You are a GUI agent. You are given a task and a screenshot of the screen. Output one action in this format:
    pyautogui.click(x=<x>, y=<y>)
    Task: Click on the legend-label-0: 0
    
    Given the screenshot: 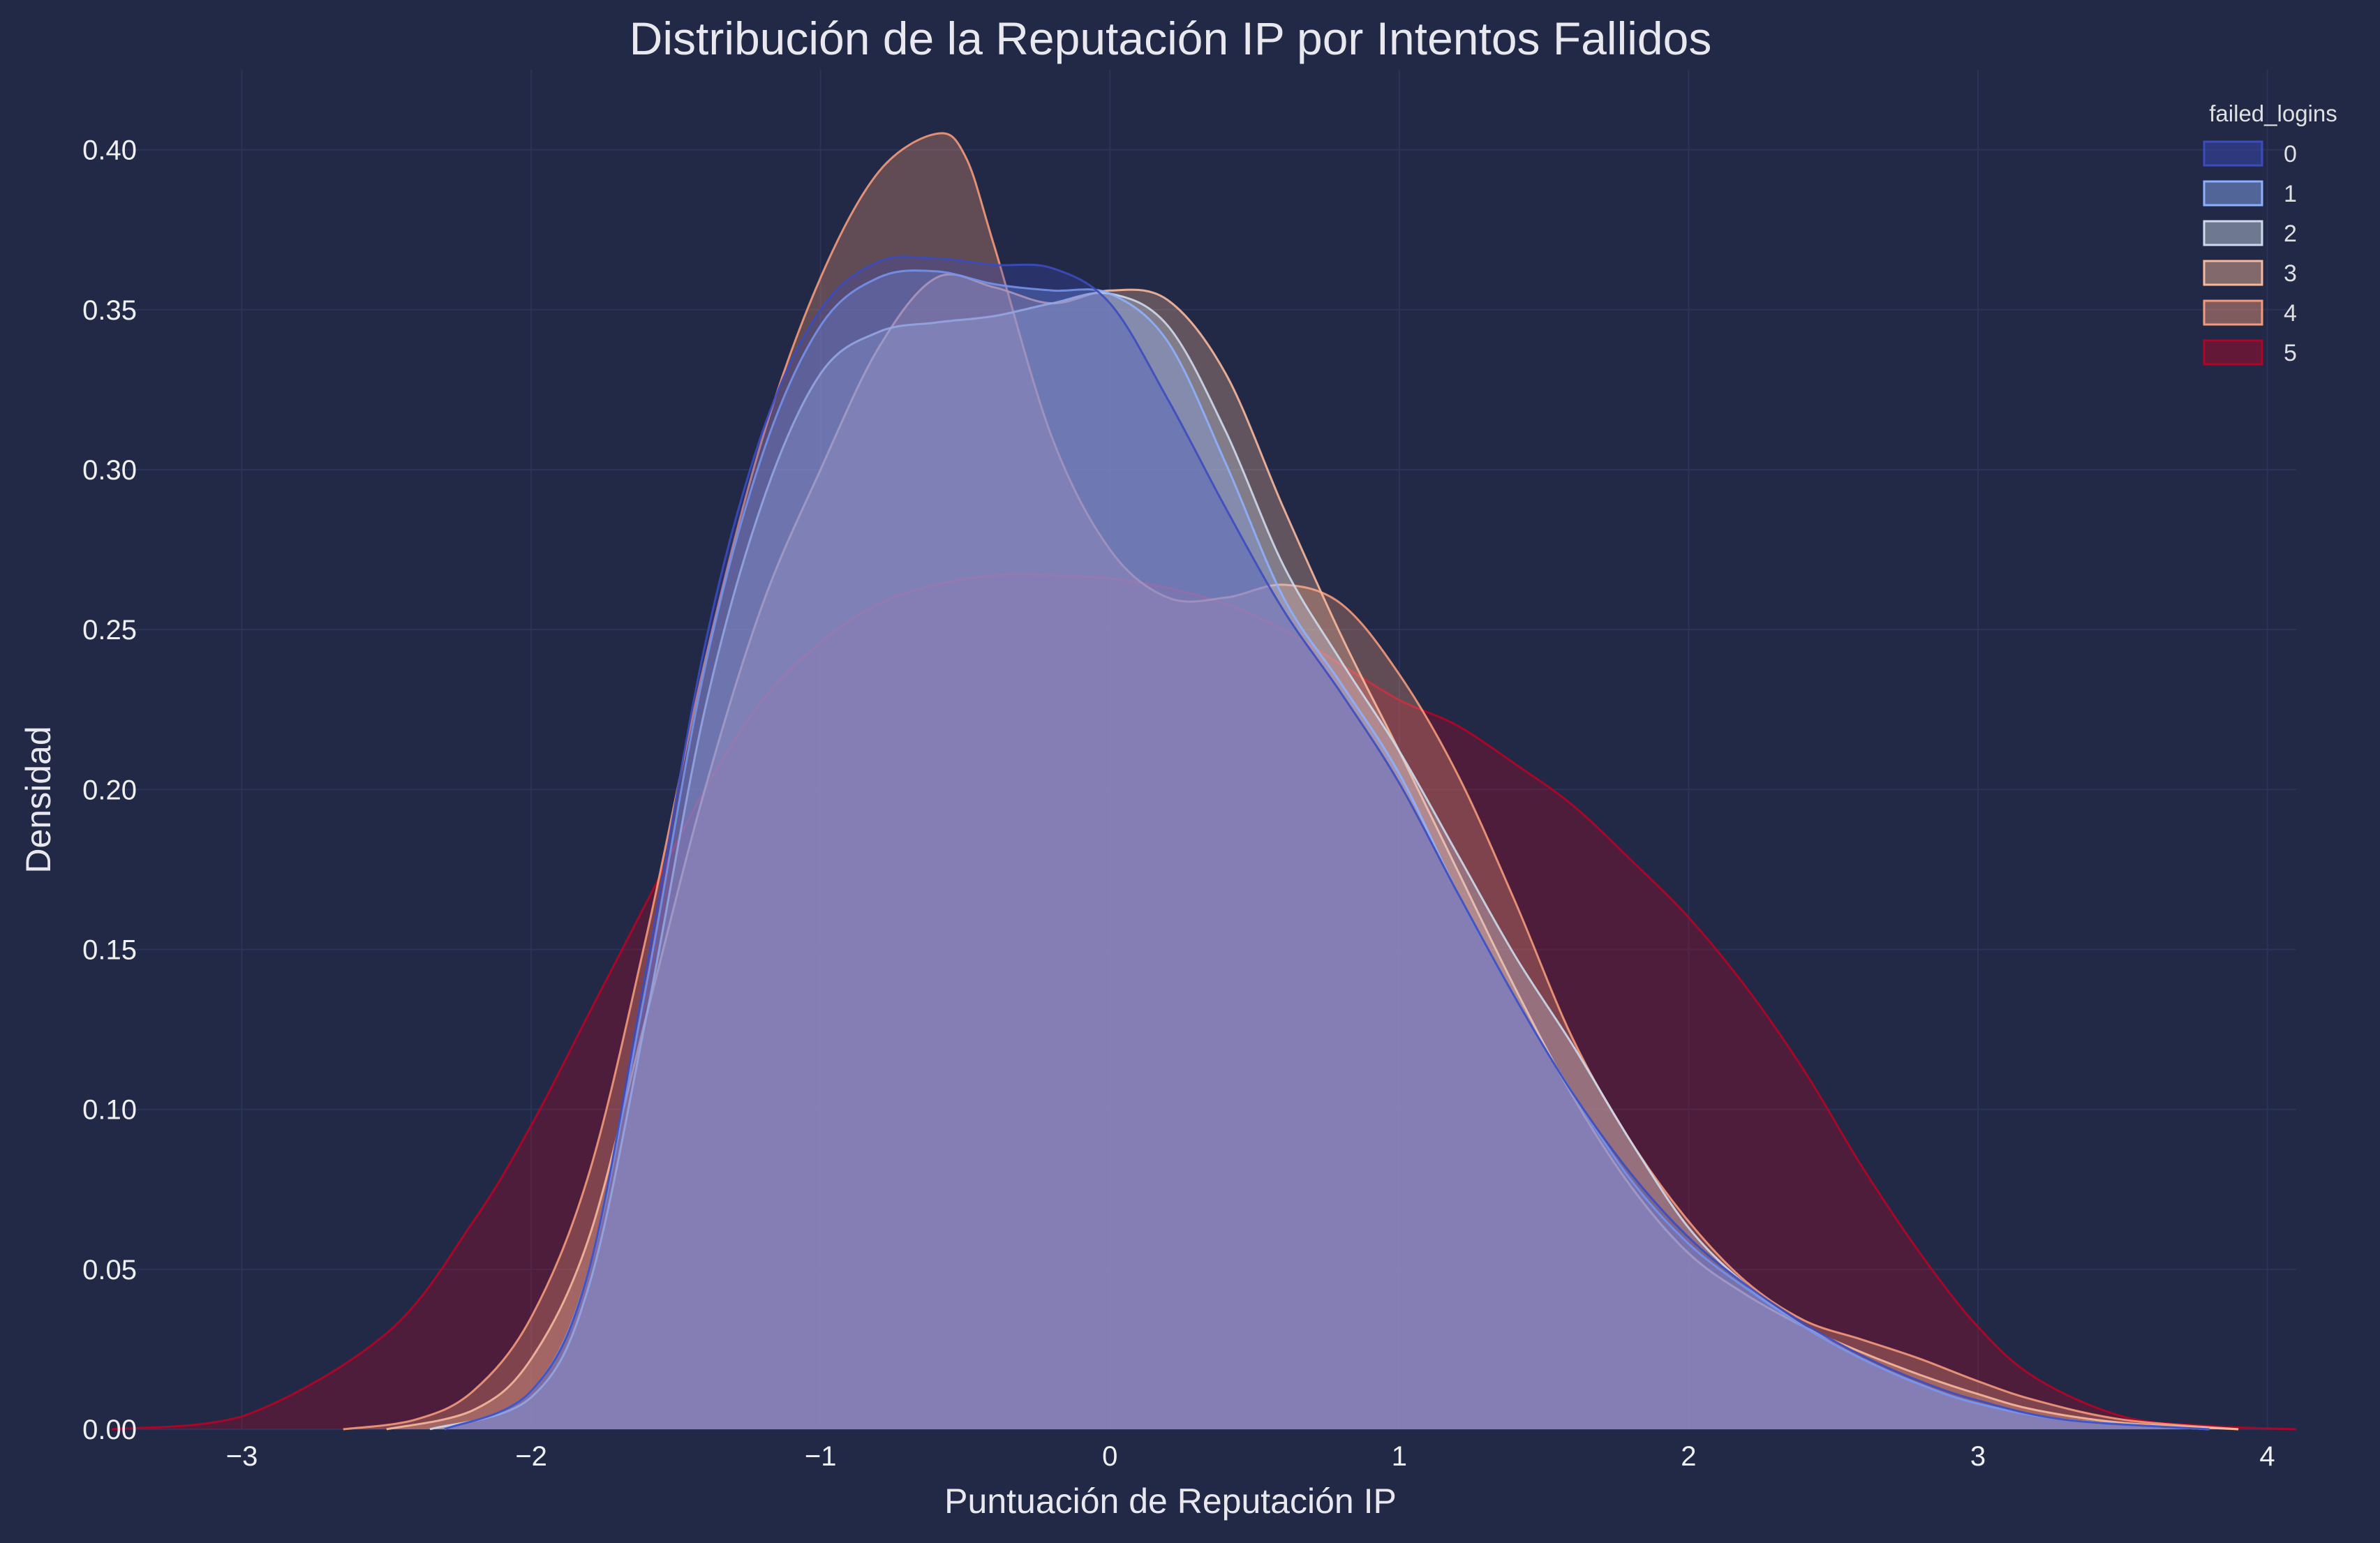 What is the action you would take?
    pyautogui.click(x=2290, y=154)
    